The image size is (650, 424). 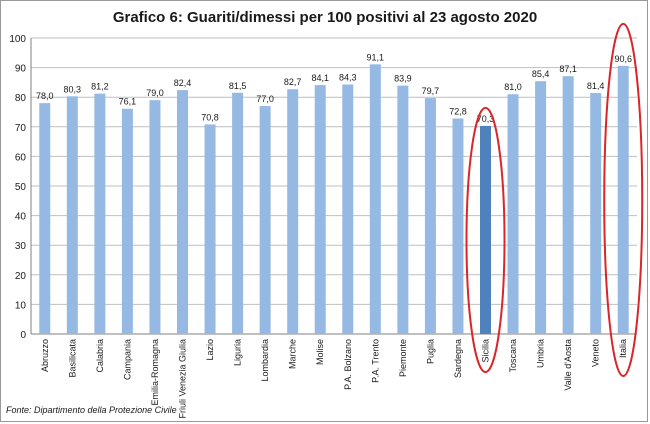 I want to click on data-label: 79,7, so click(x=431, y=91).